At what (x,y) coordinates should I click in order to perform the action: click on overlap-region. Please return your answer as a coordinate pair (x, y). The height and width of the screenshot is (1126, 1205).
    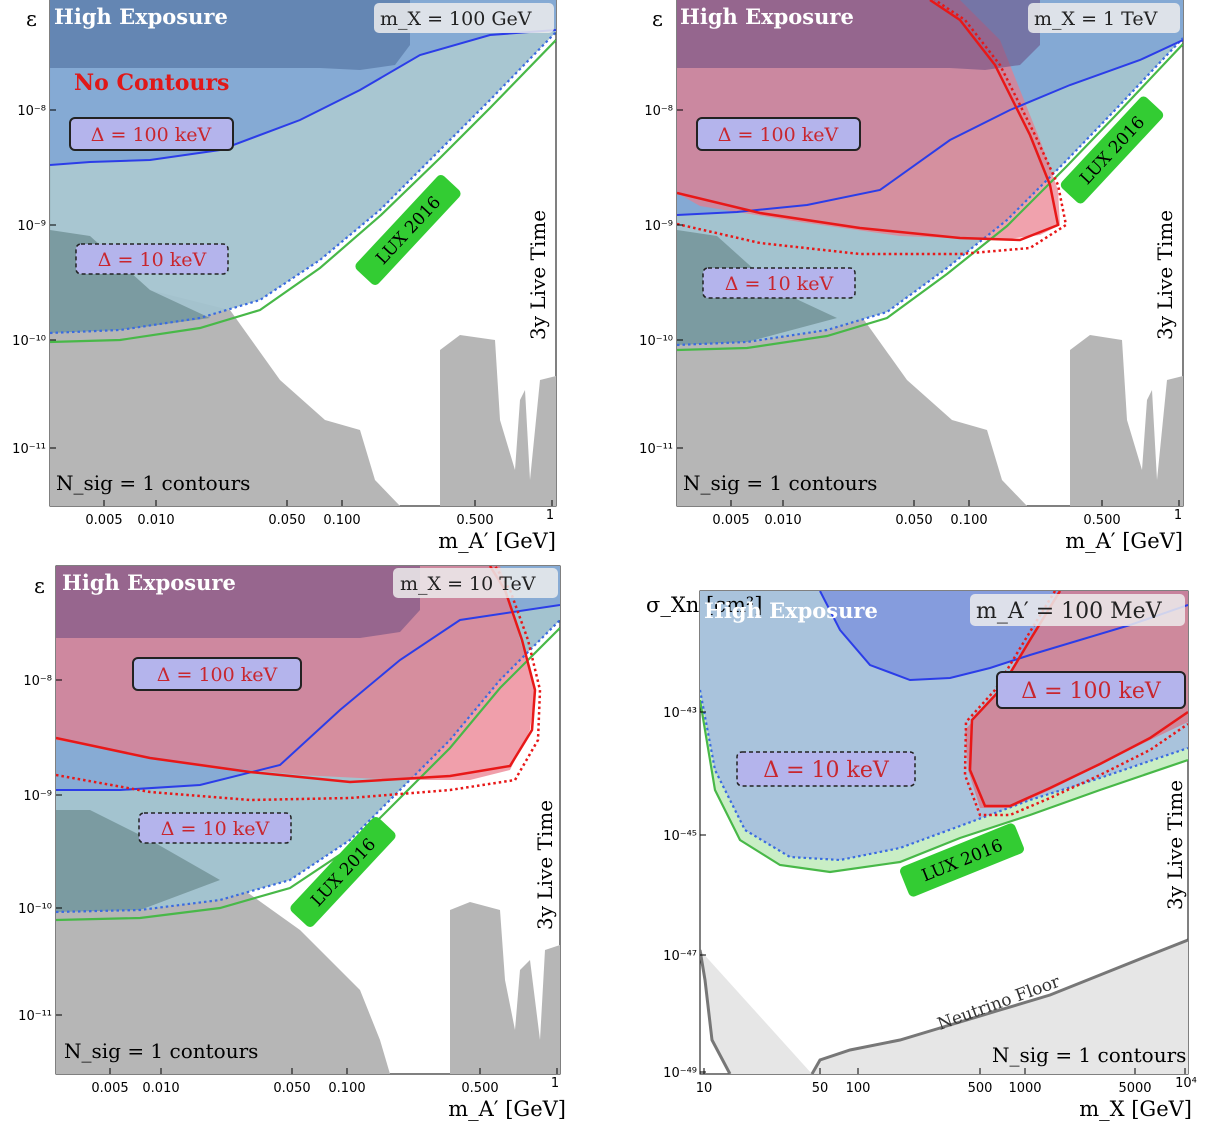
    Looking at the image, I should click on (138, 861).